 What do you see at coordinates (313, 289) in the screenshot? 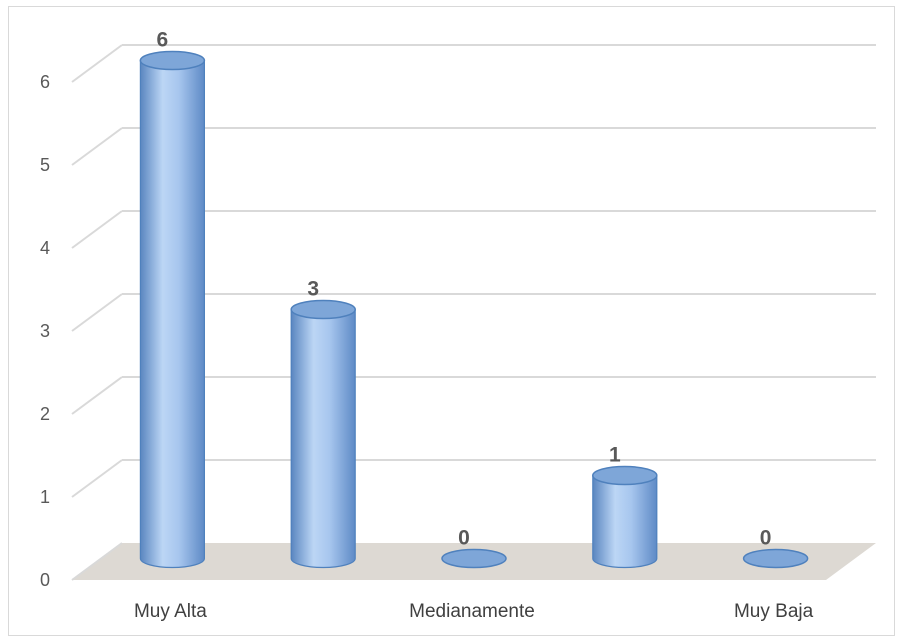
I see `data-label: 3` at bounding box center [313, 289].